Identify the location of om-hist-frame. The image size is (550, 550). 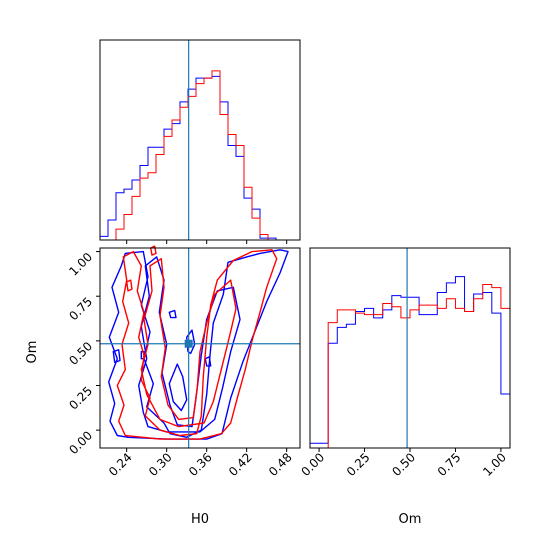
(410, 348).